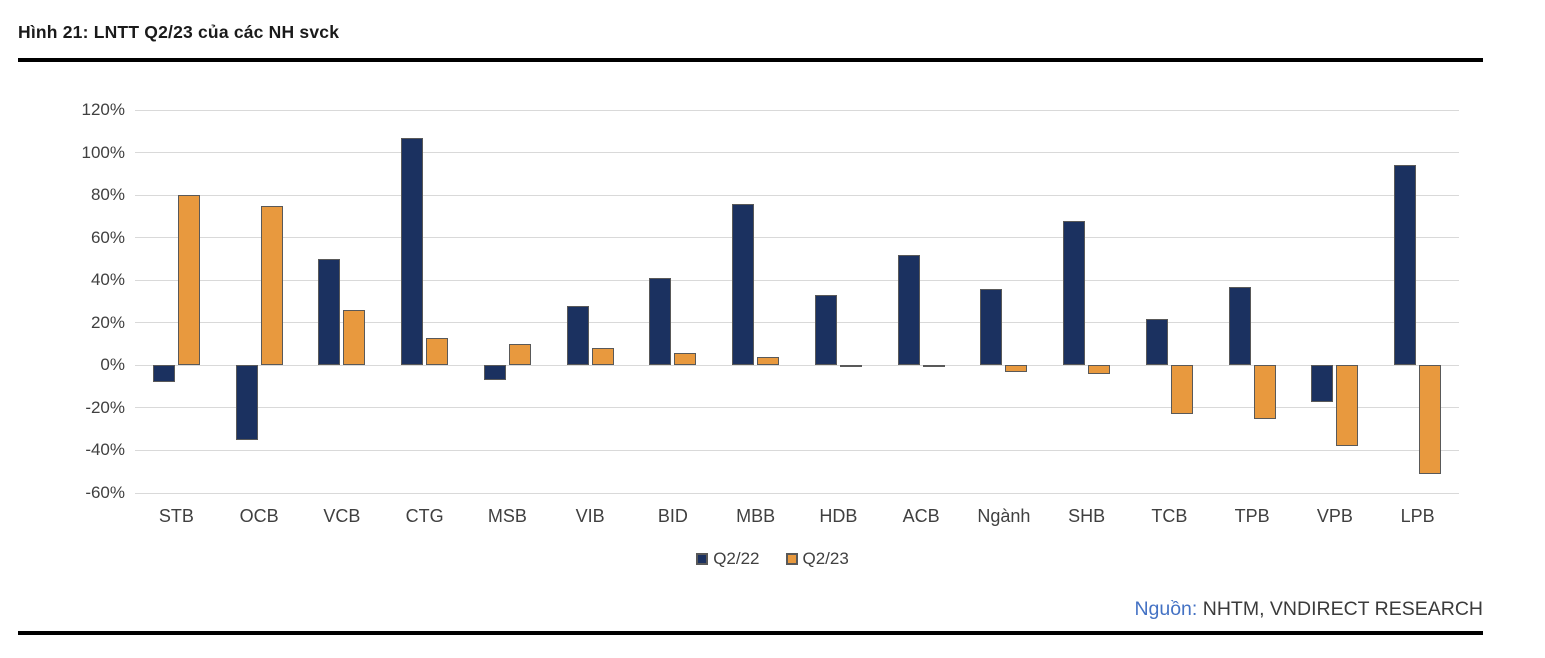  What do you see at coordinates (507, 516) in the screenshot?
I see `x-tick-label-MSB: MSB` at bounding box center [507, 516].